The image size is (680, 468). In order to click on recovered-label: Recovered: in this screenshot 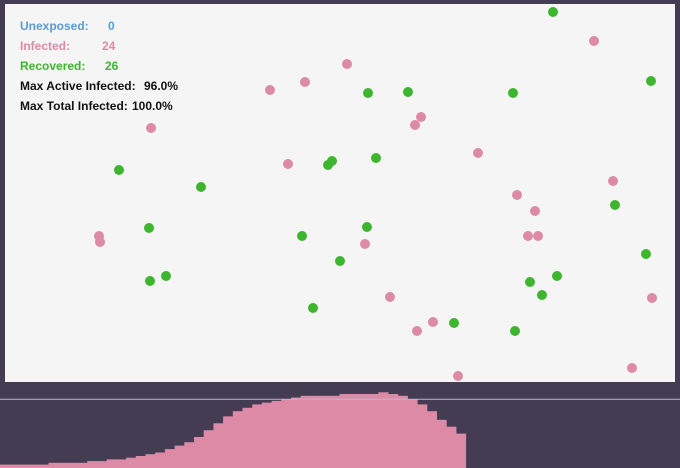, I will do `click(53, 66)`.